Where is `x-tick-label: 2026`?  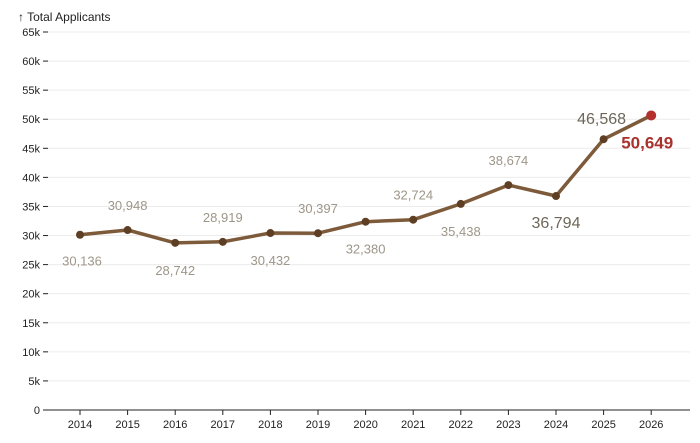
x-tick-label: 2026 is located at coordinates (651, 425).